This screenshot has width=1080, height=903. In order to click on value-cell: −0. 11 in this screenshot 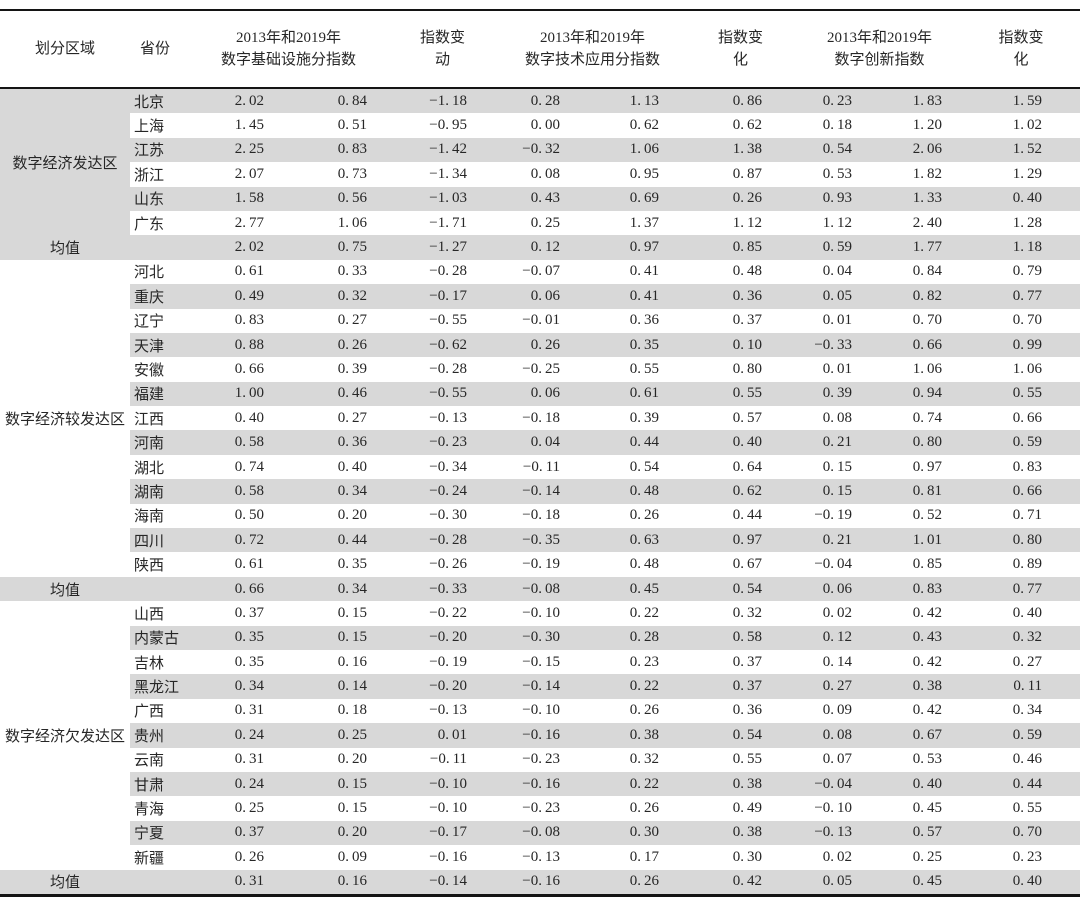, I will do `click(541, 466)`.